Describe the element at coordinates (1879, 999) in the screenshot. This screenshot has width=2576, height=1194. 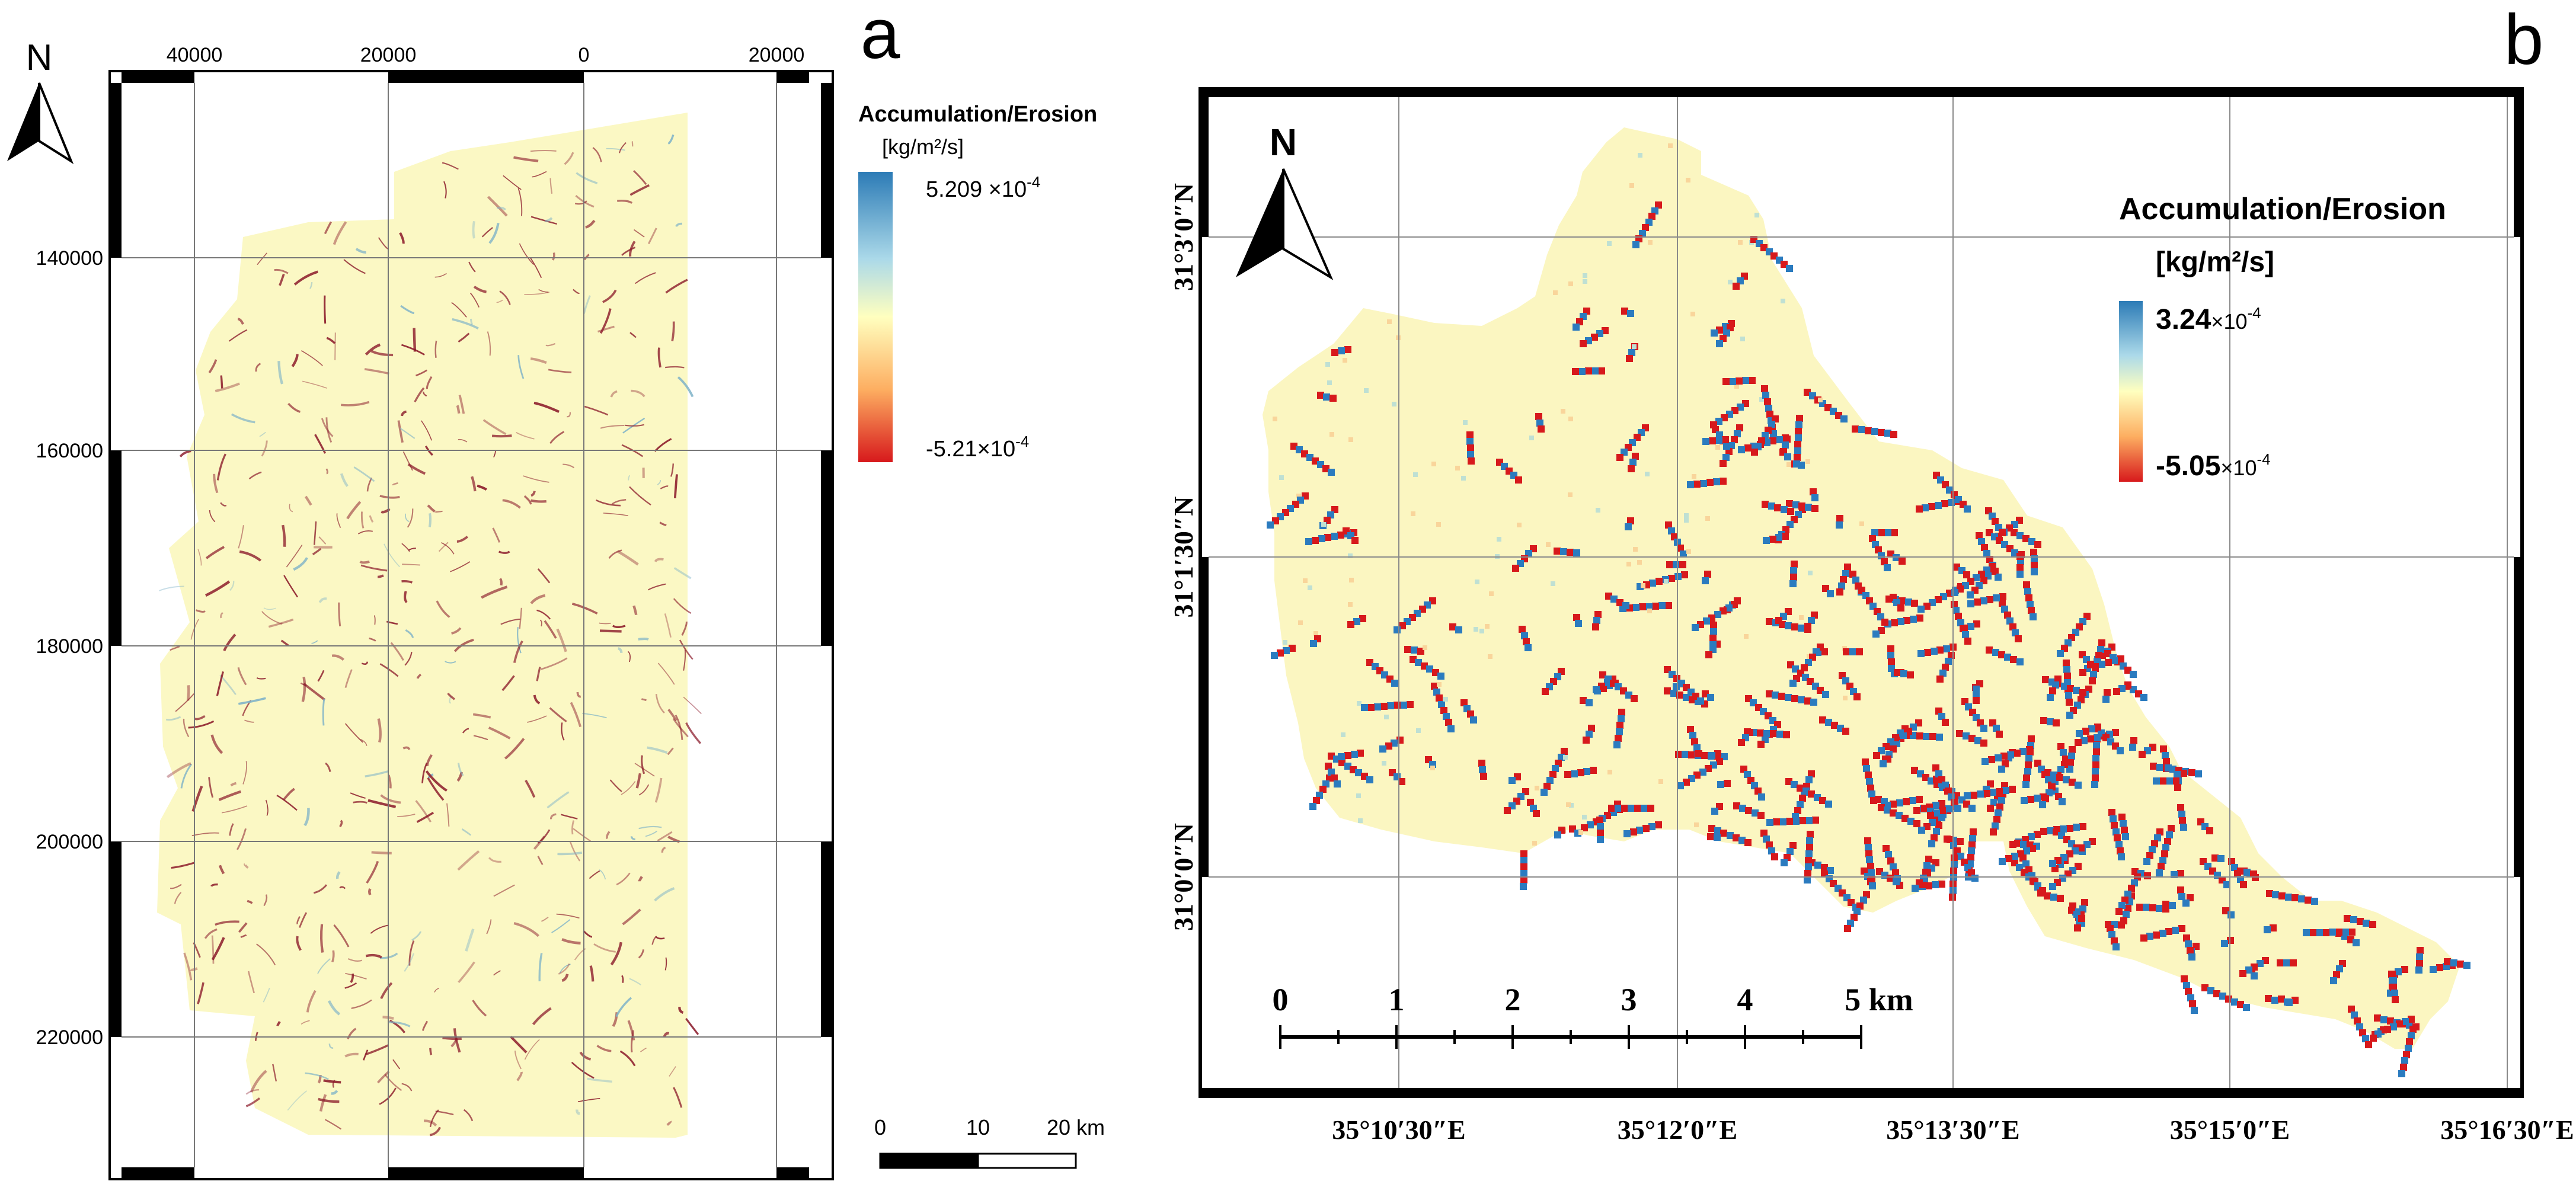
I see `scalebar-label: 5 km` at that location.